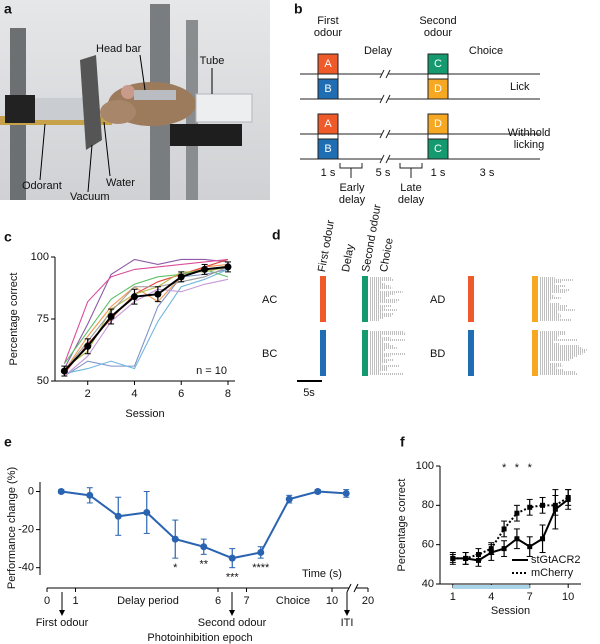 The height and width of the screenshot is (644, 600). What do you see at coordinates (8, 442) in the screenshot?
I see `panel-label: e` at bounding box center [8, 442].